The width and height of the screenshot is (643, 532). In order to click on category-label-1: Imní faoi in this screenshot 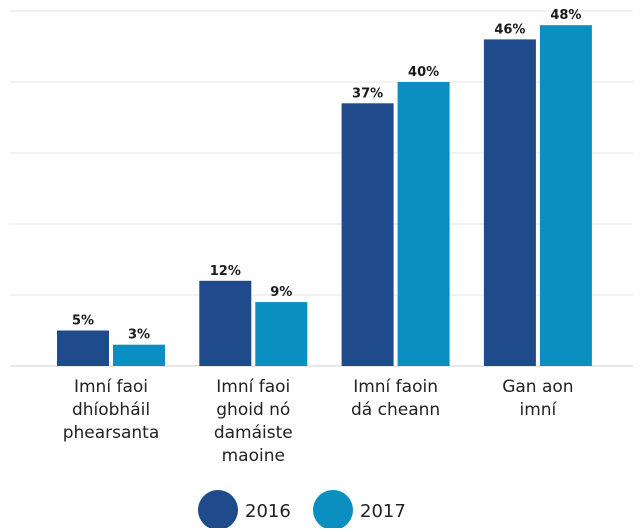, I will do `click(111, 387)`.